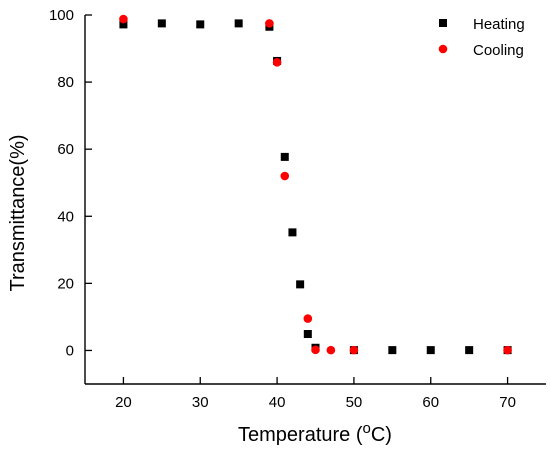  I want to click on x-tick-label: 60, so click(430, 402).